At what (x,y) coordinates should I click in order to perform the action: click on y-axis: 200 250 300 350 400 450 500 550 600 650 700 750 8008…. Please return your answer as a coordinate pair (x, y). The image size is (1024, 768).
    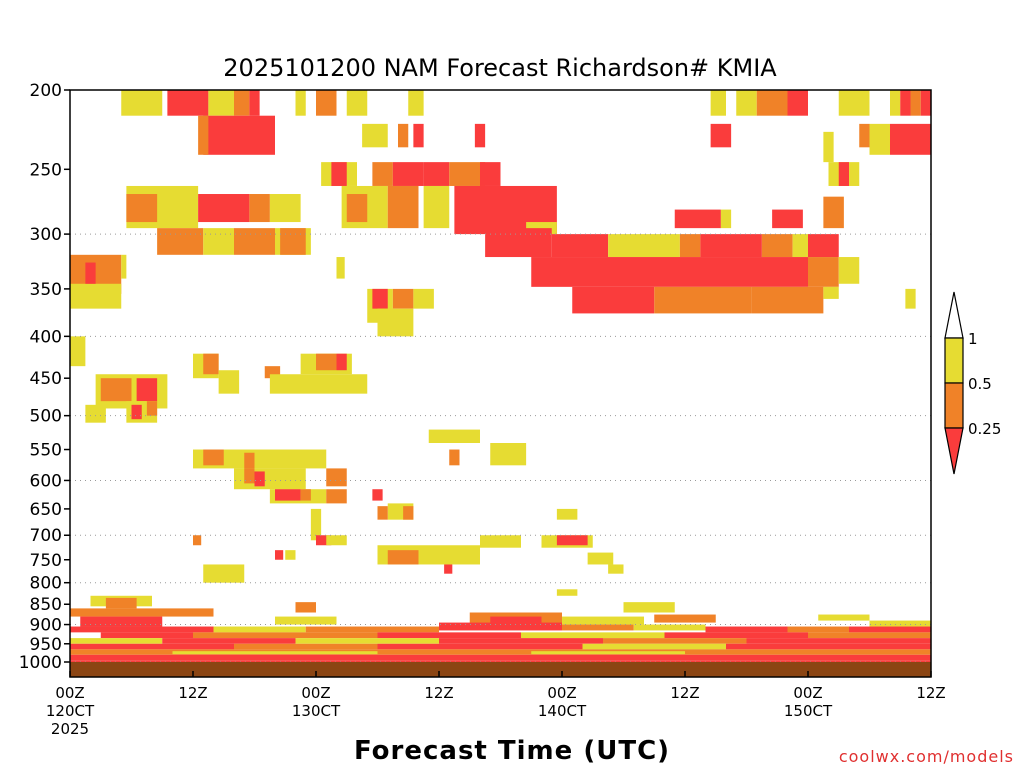
    Looking at the image, I should click on (44, 377).